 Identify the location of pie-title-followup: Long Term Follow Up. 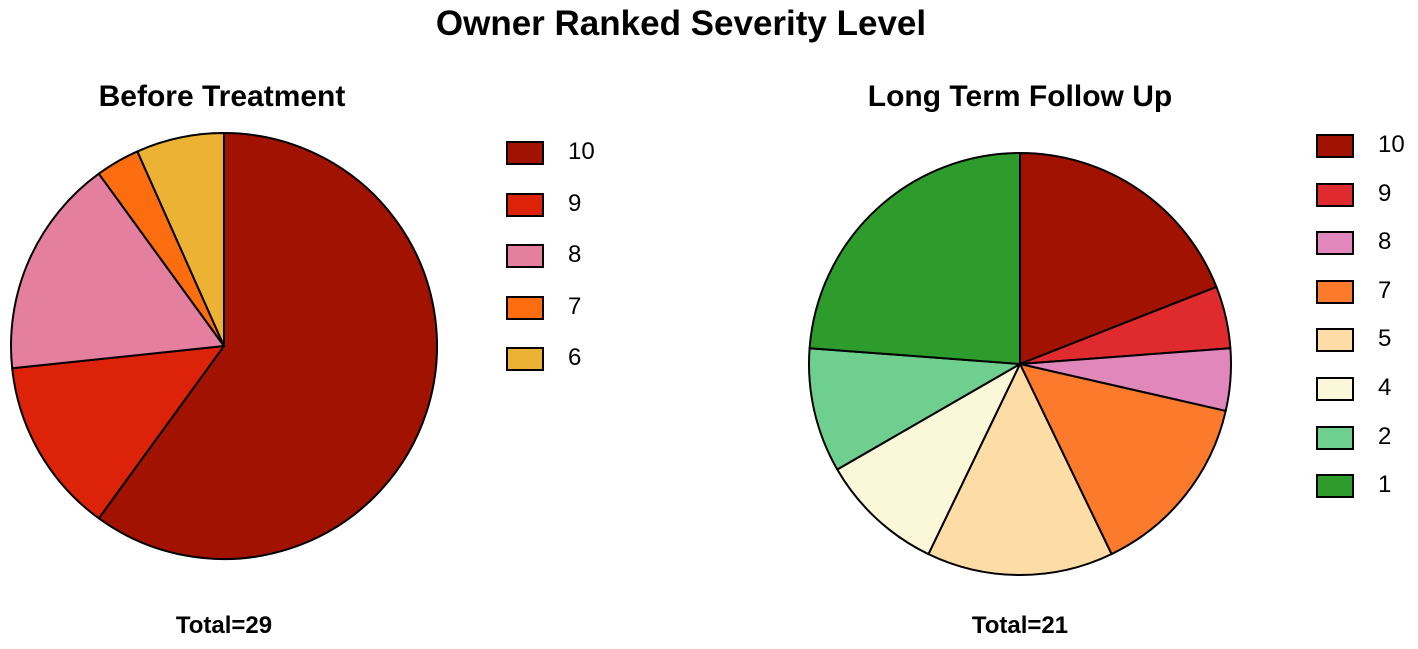
(1020, 96).